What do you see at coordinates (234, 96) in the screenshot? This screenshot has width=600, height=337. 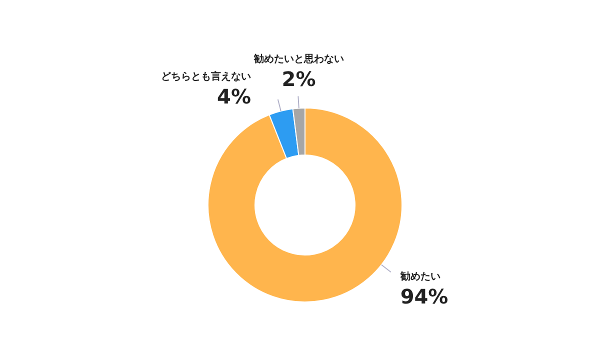 I see `data-label: 4%` at bounding box center [234, 96].